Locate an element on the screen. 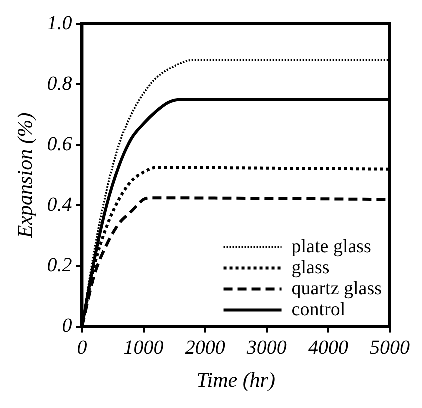  legend-label: control is located at coordinates (319, 309).